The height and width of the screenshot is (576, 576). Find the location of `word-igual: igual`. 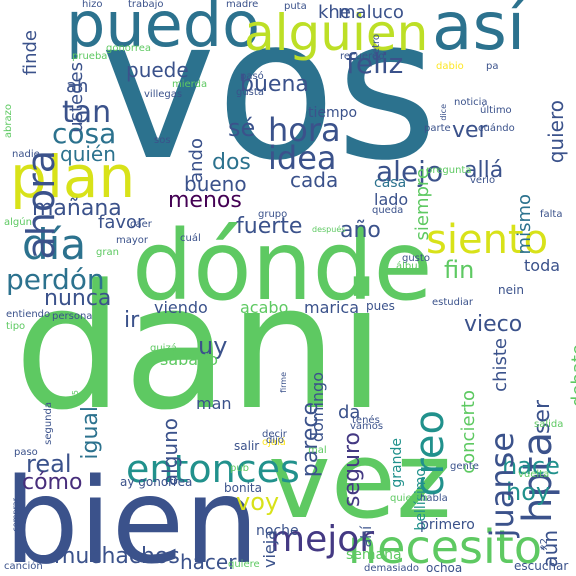

word-igual: igual is located at coordinates (90, 433).